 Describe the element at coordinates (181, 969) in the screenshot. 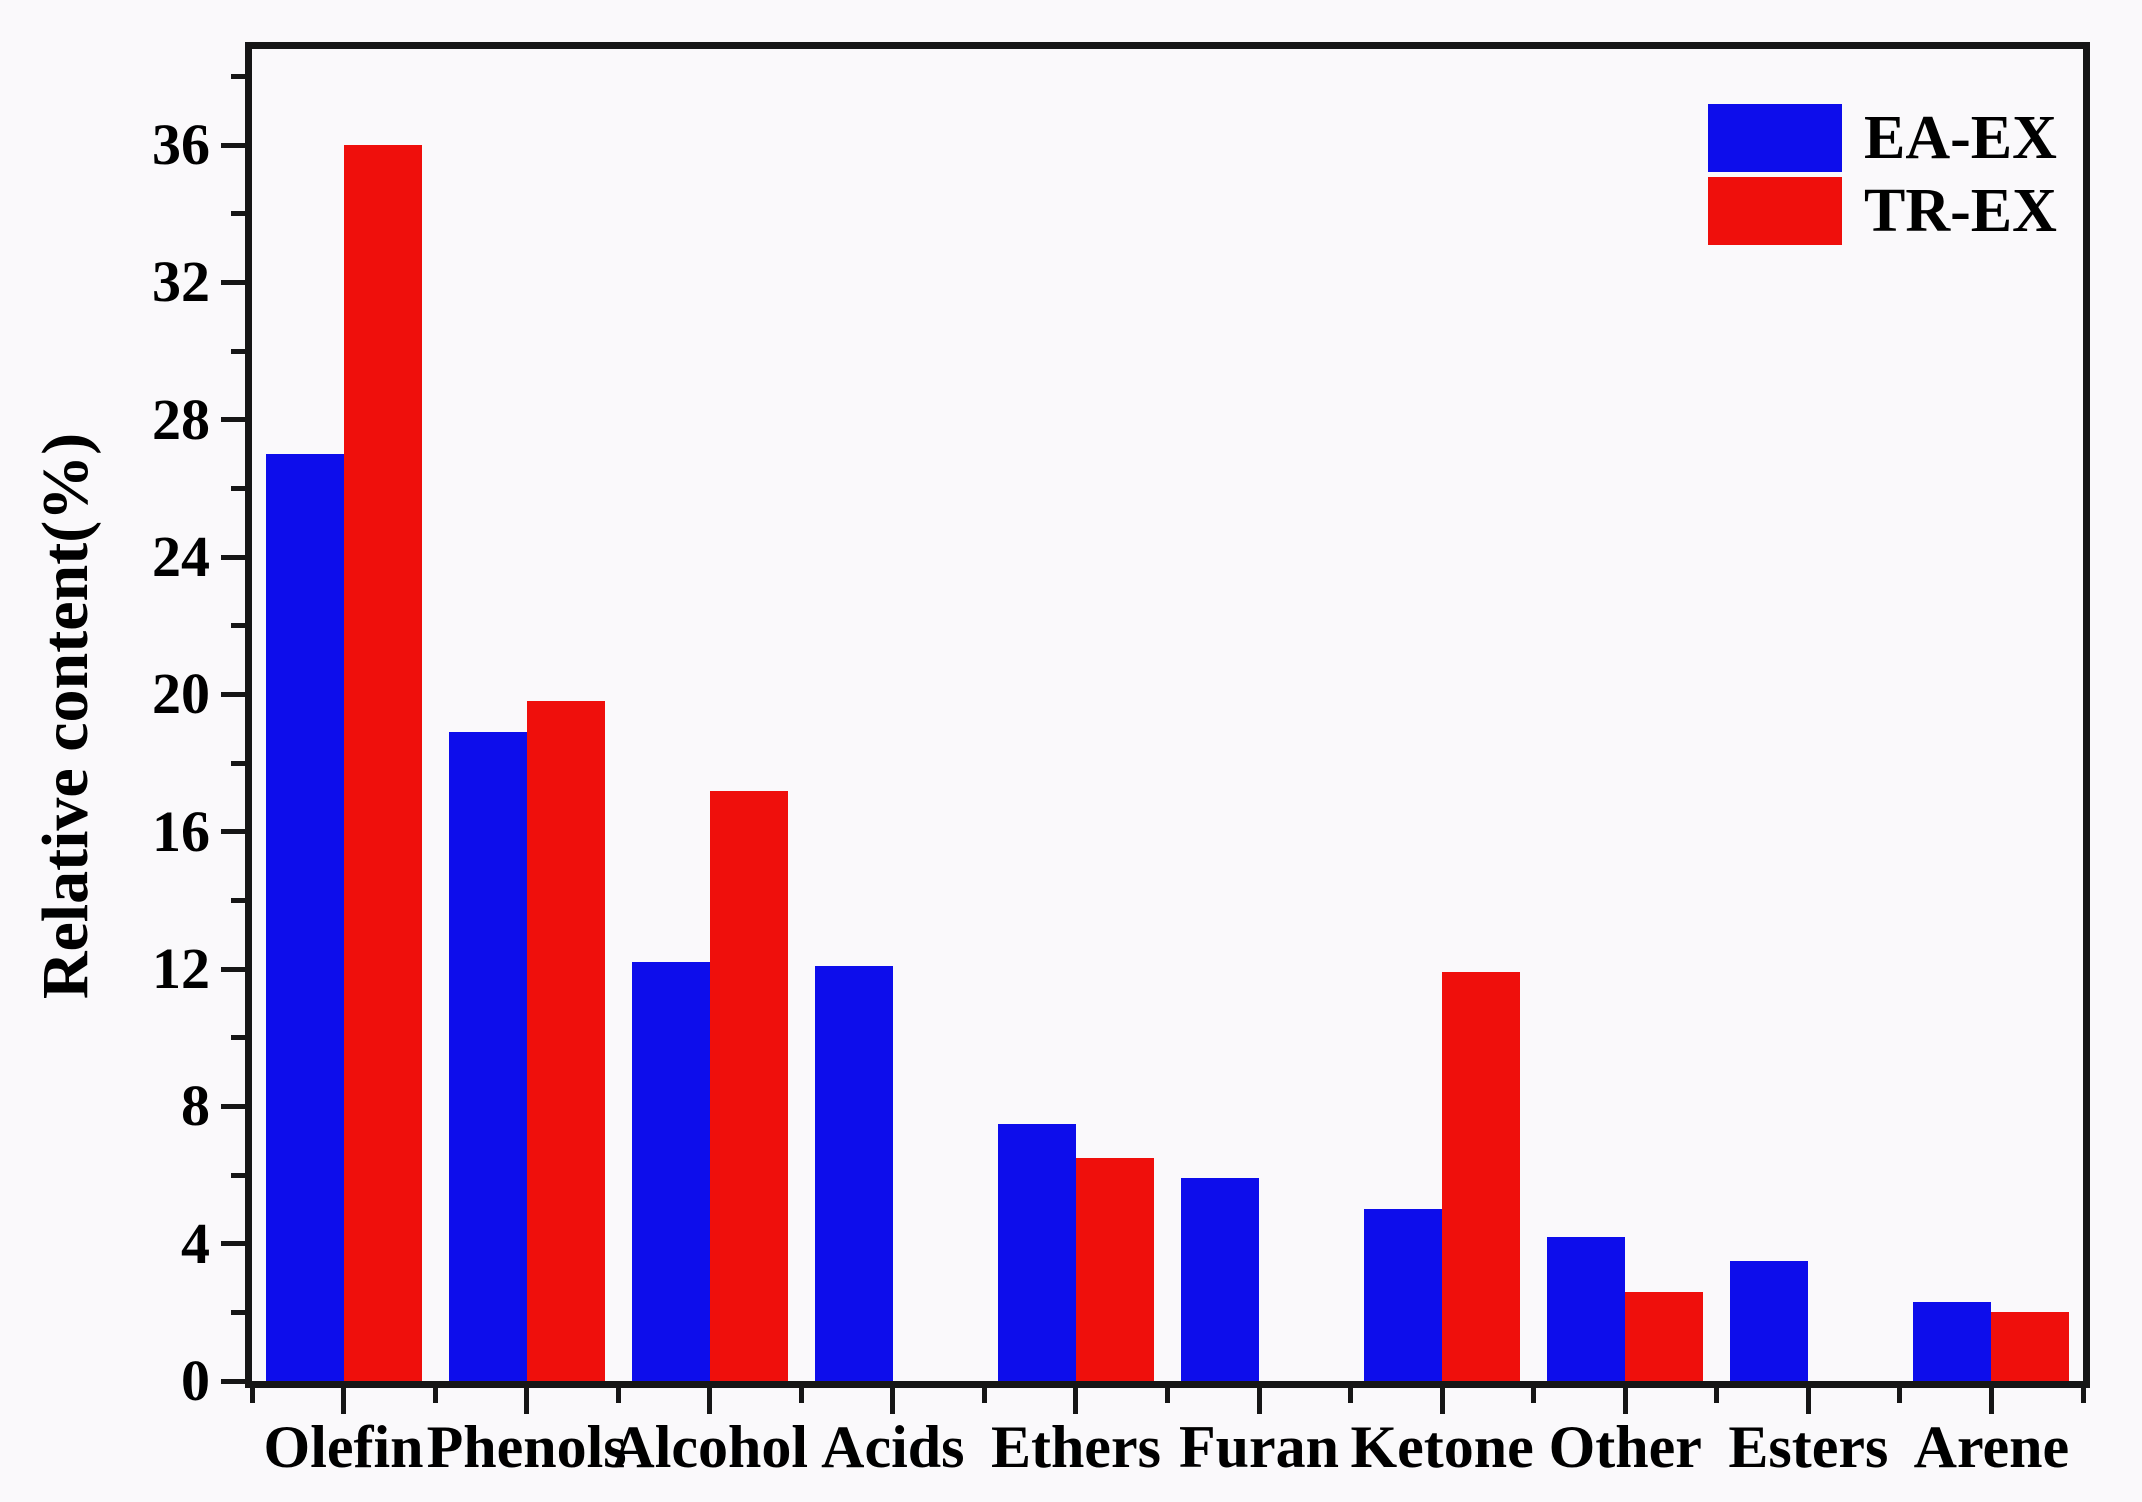

I see `y-tick-label: 12` at that location.